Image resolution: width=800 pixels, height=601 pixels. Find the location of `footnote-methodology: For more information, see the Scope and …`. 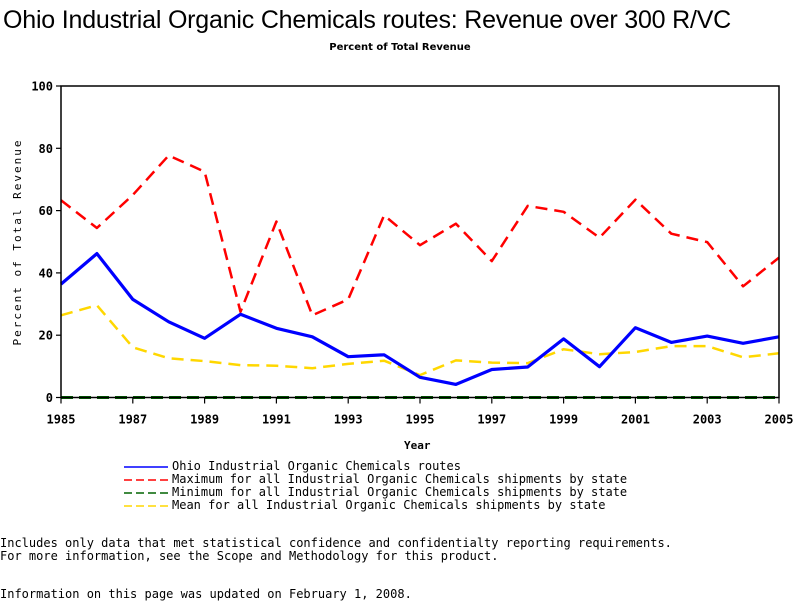

footnote-methodology: For more information, see the Scope and … is located at coordinates (249, 556).